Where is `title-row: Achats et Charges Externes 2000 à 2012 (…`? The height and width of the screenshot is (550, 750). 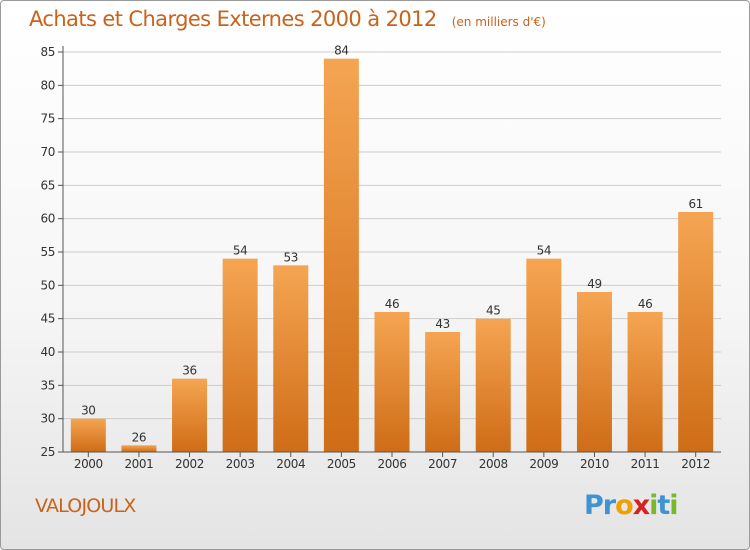
title-row: Achats et Charges Externes 2000 à 2012 (… is located at coordinates (287, 19).